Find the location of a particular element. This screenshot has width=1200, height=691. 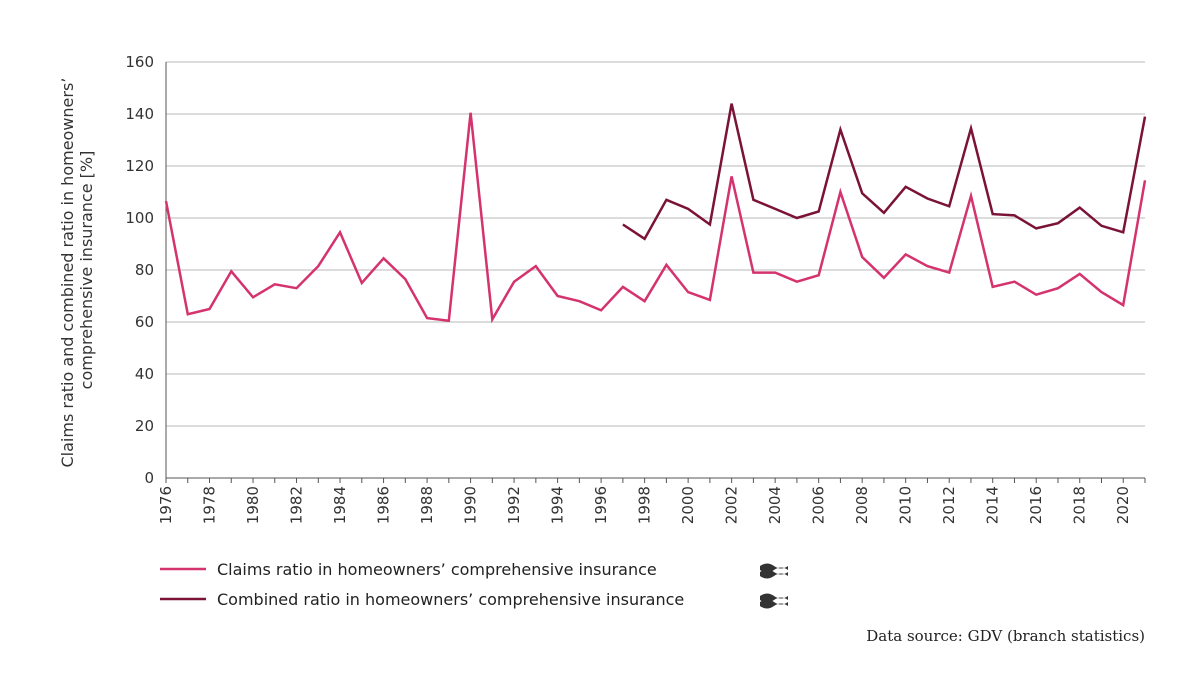

x-tick-label: 1992 is located at coordinates (514, 505).